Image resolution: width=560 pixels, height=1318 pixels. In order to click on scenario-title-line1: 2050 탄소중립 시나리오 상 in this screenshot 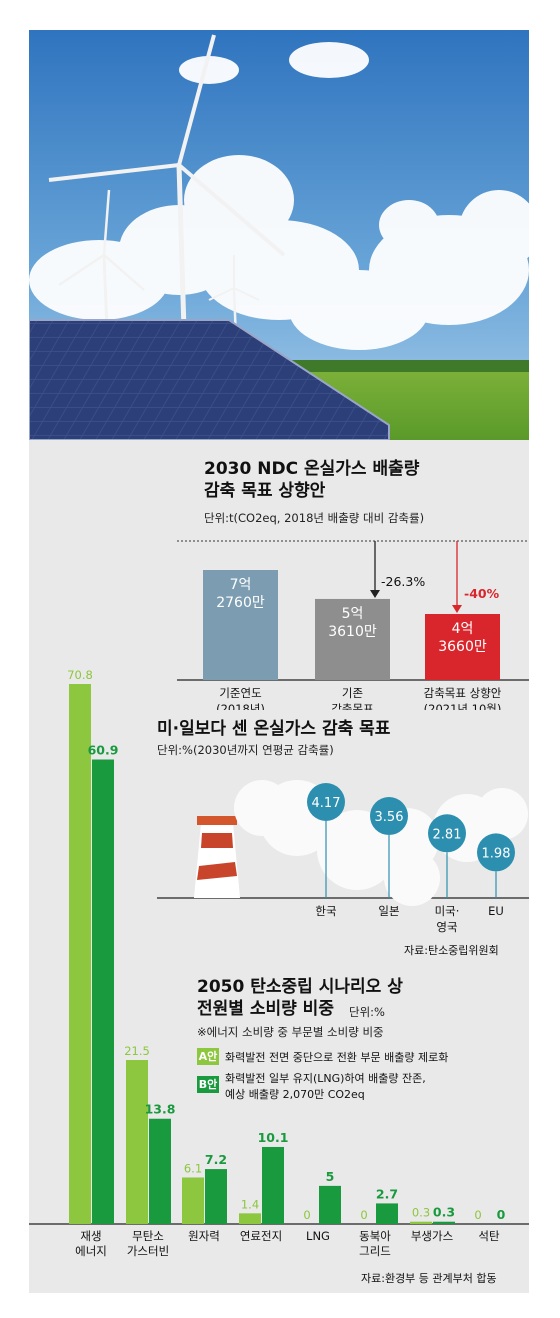, I will do `click(300, 987)`.